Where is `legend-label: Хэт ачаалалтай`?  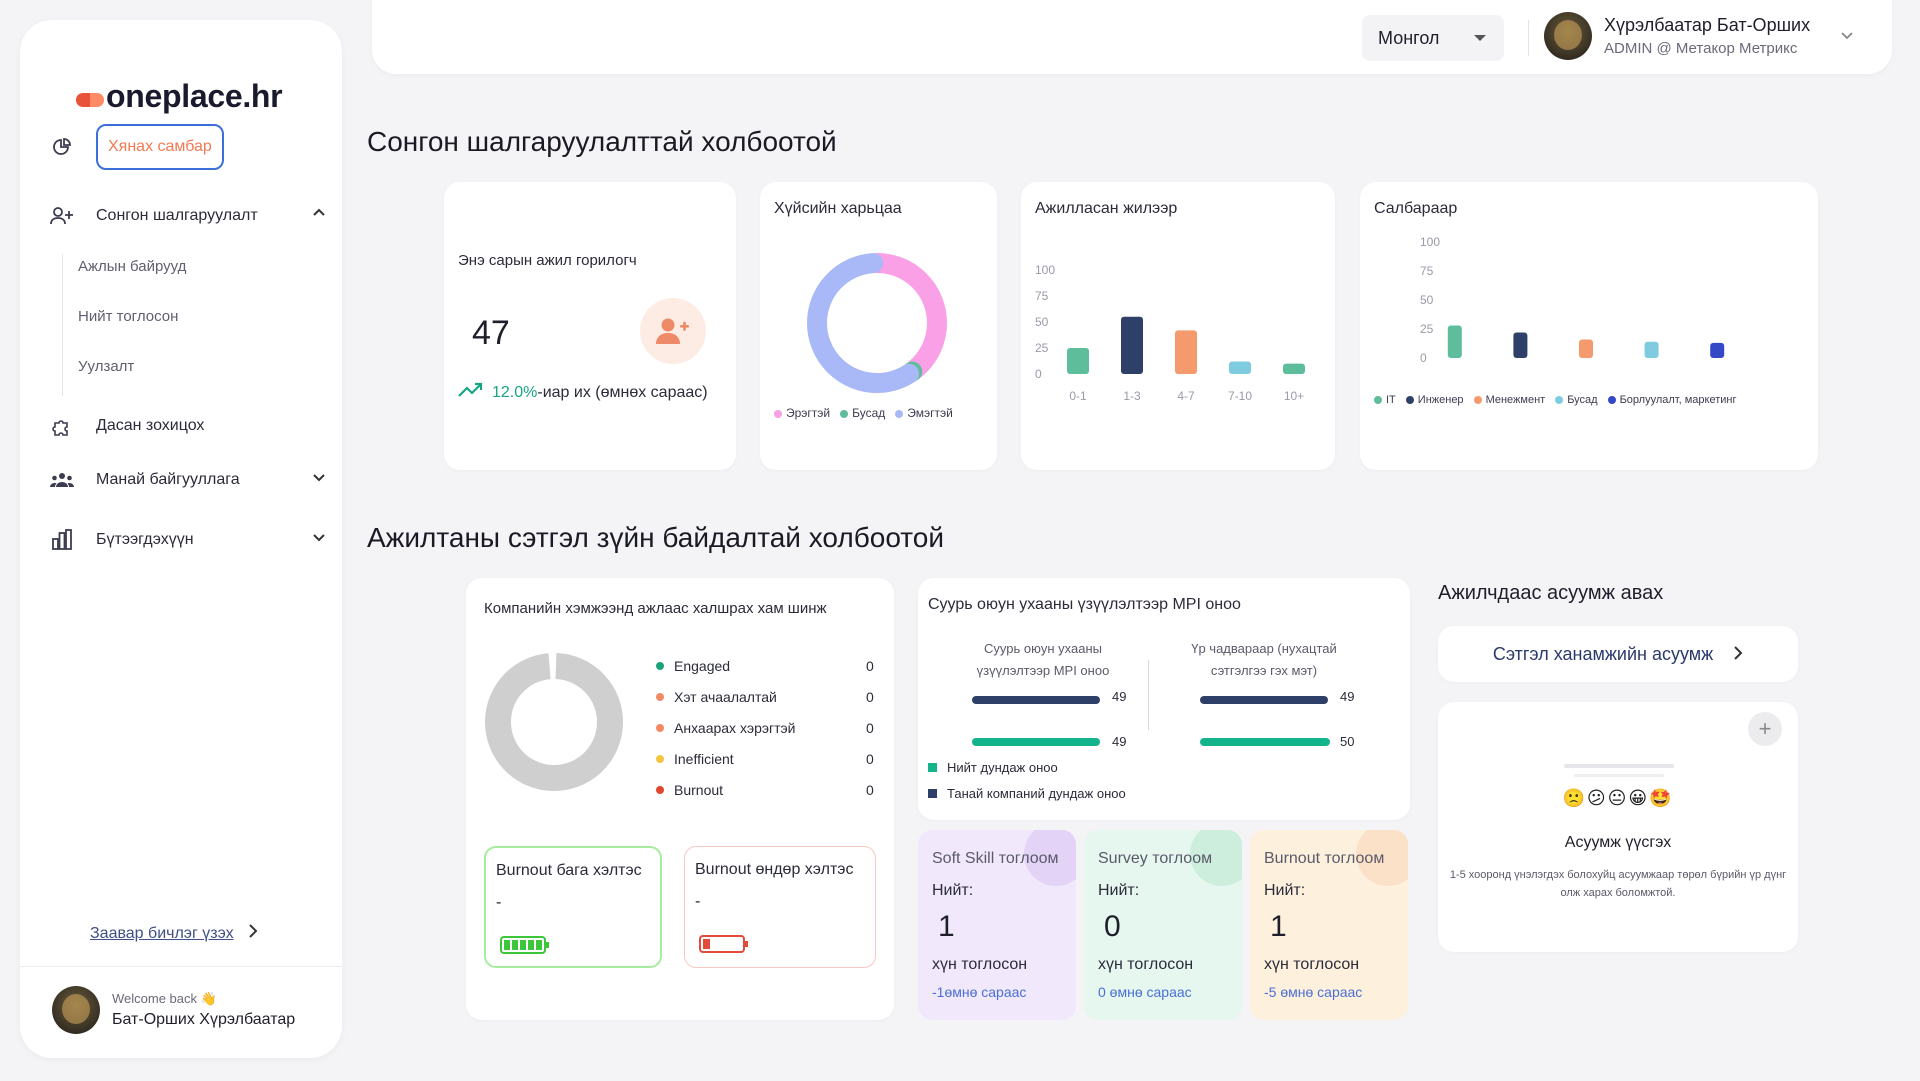
legend-label: Хэт ачаалалтай is located at coordinates (725, 697).